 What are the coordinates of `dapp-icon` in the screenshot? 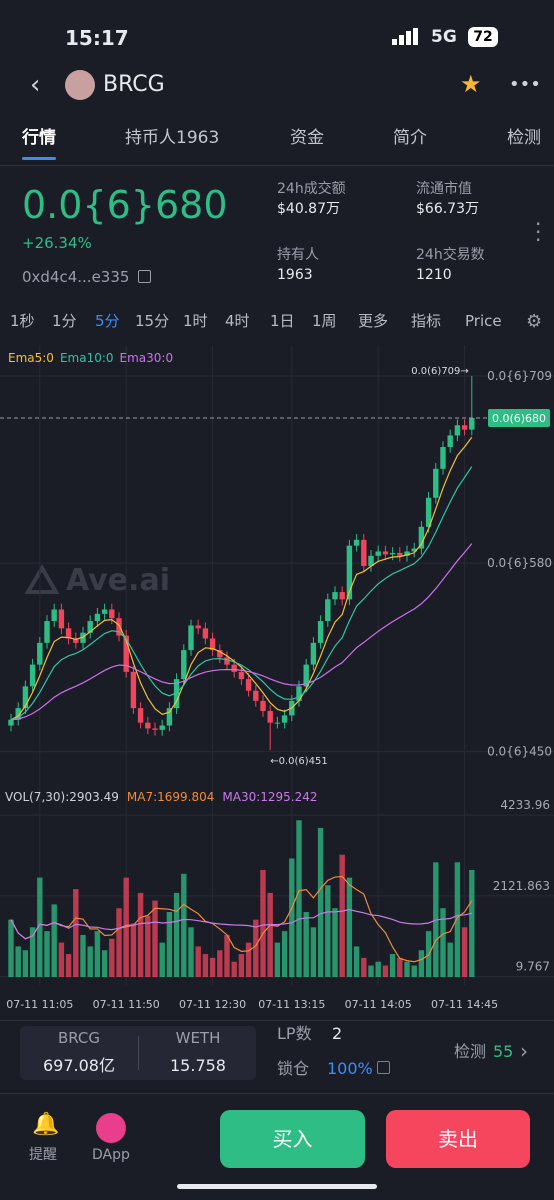 It's located at (111, 1128).